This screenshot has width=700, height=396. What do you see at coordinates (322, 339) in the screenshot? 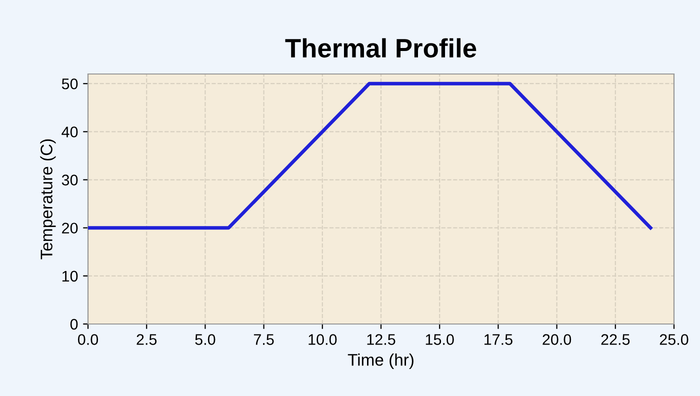
I see `x-tick-label: 10.0` at bounding box center [322, 339].